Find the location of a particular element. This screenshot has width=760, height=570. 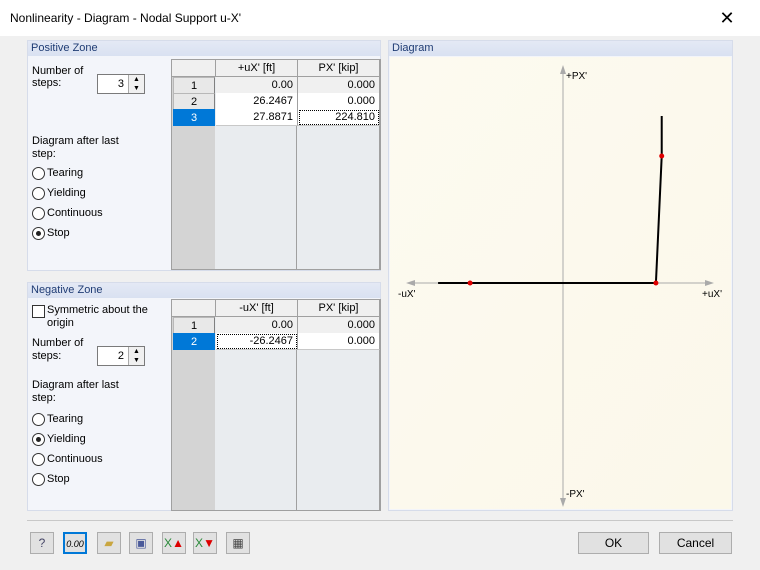

negative-zone-title: Negative Zone is located at coordinates (204, 290).